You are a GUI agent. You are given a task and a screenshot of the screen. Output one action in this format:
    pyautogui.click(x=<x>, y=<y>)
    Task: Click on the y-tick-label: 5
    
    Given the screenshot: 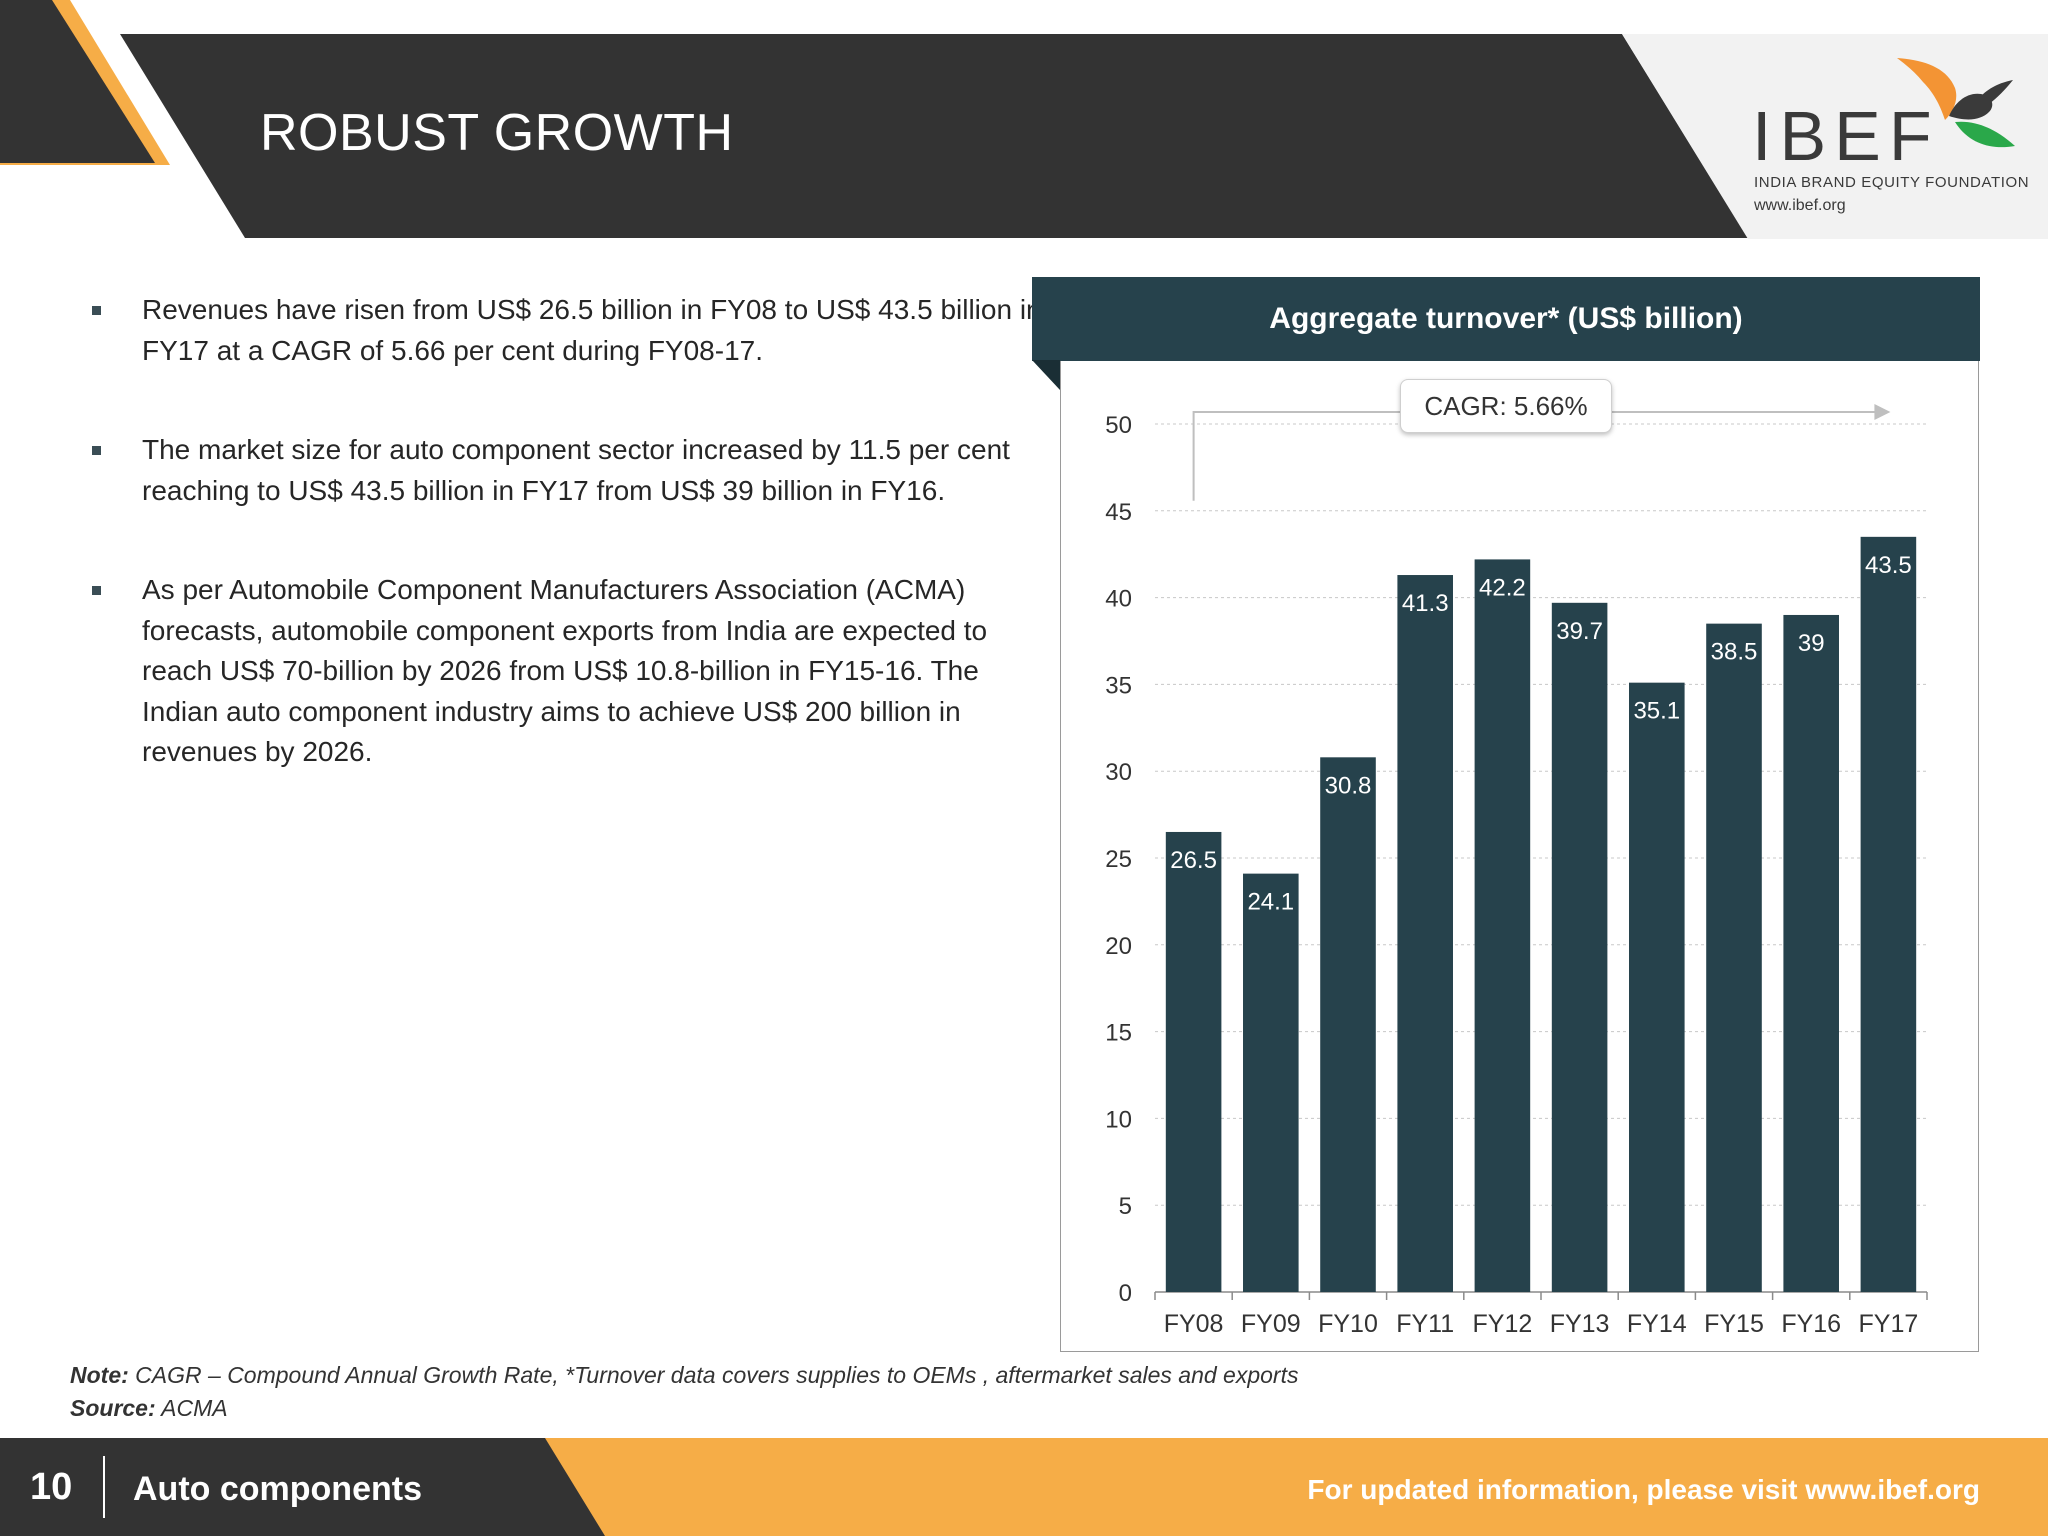 What is the action you would take?
    pyautogui.click(x=1125, y=1206)
    